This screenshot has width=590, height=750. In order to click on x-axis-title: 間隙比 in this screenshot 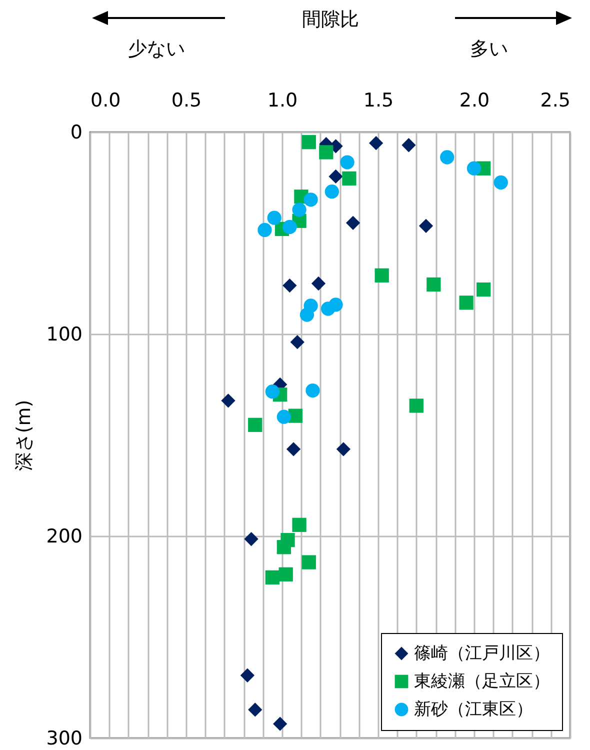, I will do `click(330, 19)`.